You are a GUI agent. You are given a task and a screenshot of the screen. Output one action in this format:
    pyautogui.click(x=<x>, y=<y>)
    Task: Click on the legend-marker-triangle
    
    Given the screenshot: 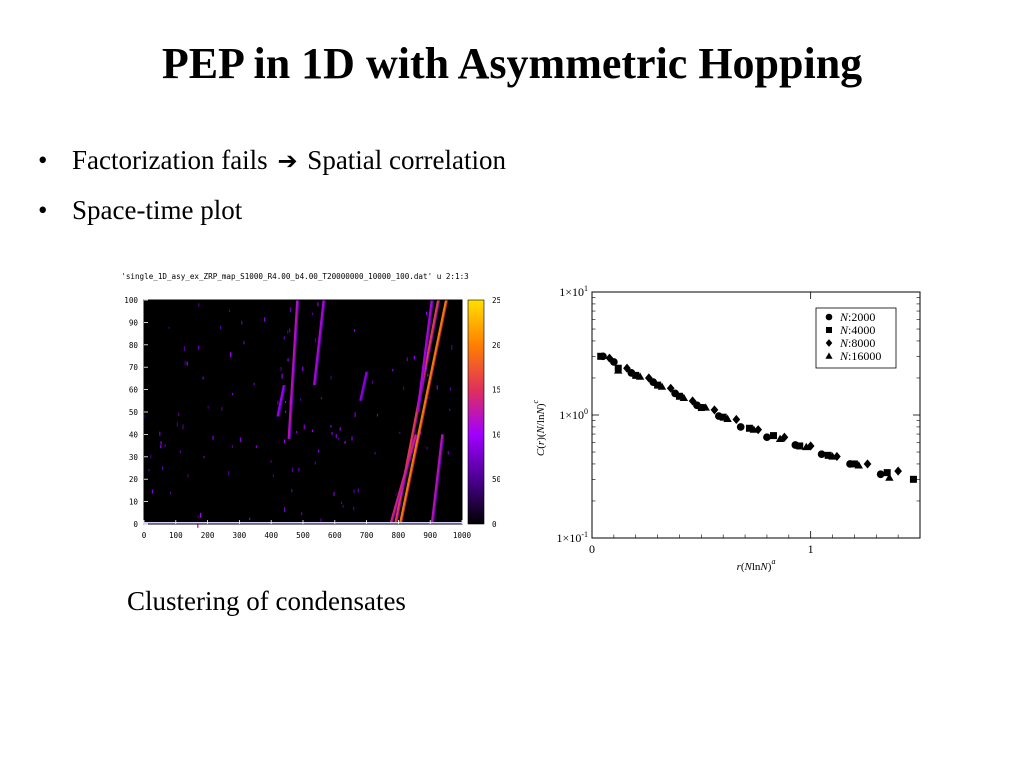 What is the action you would take?
    pyautogui.click(x=829, y=355)
    